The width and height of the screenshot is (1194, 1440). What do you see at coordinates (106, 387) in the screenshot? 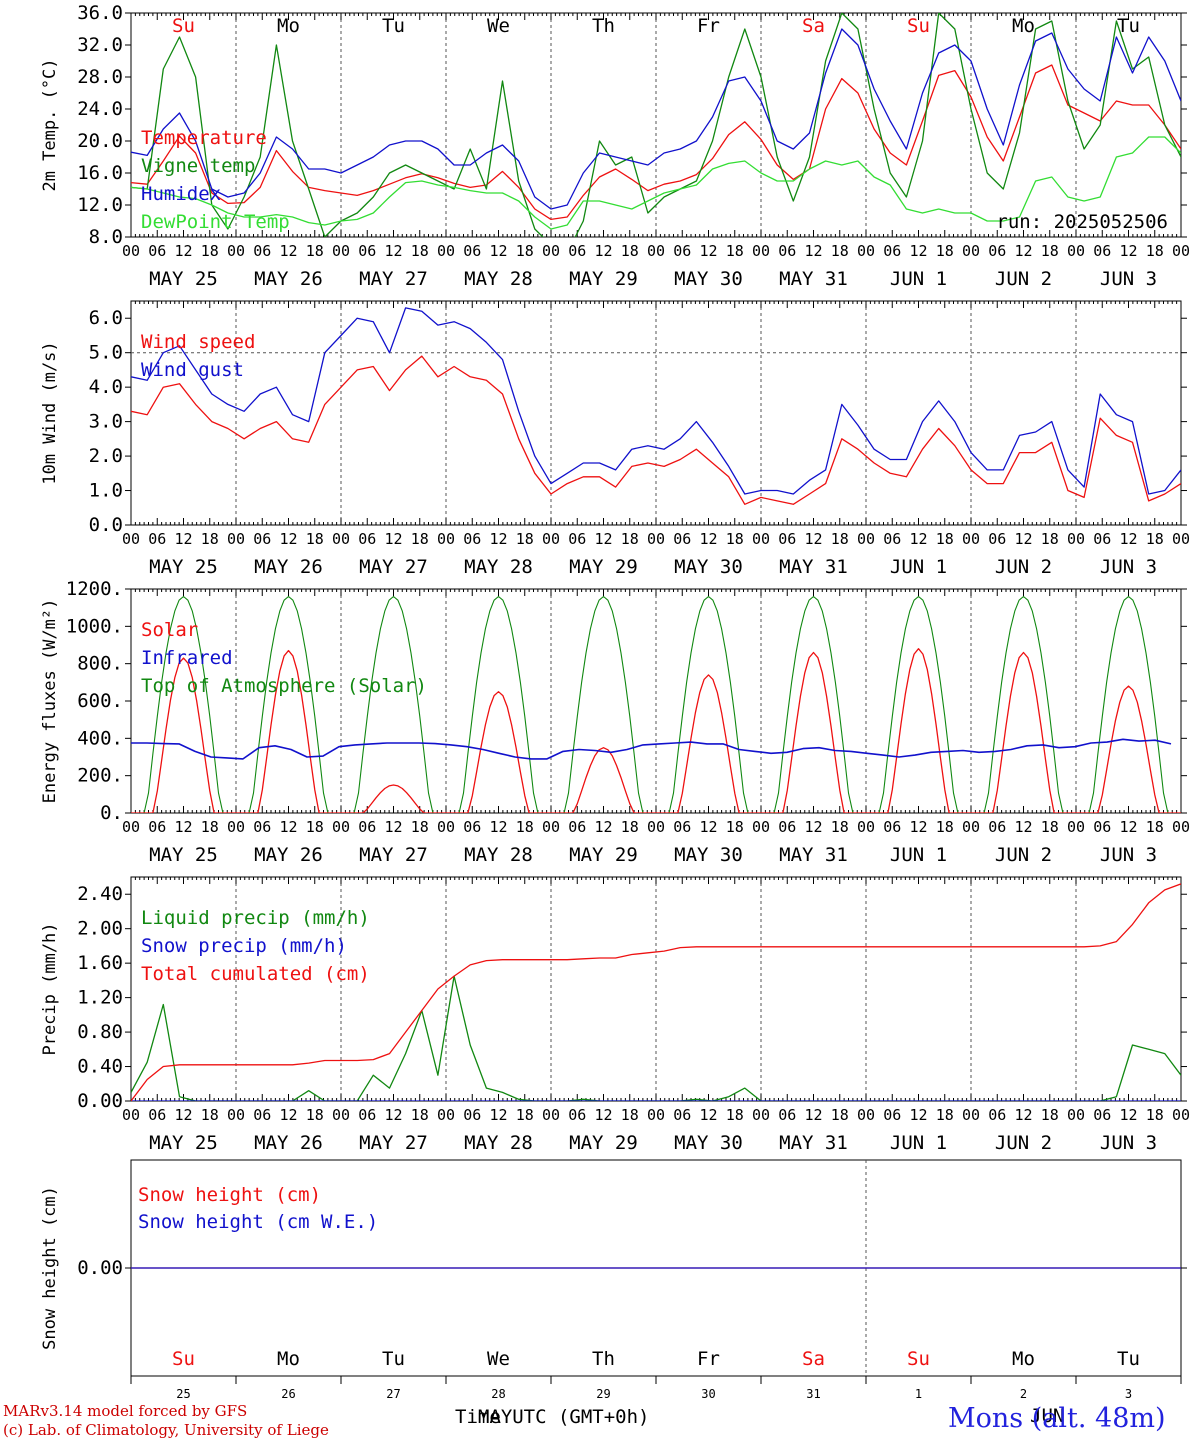
I see `y-tick-label: 4.0` at bounding box center [106, 387].